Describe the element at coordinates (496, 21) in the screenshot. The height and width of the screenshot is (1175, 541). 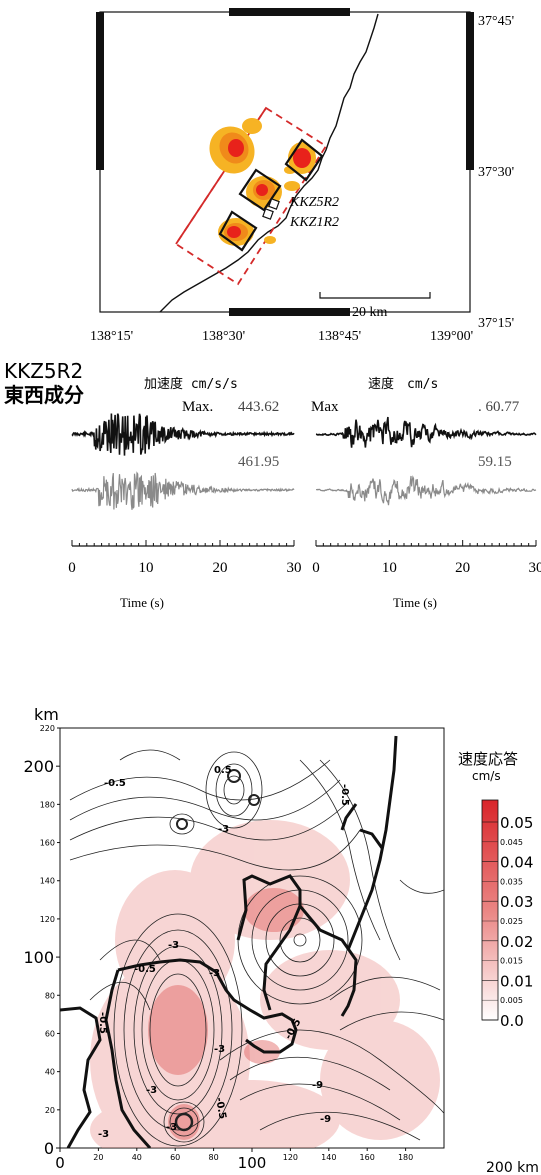
I see `lat-label-37-45: 37°45'` at that location.